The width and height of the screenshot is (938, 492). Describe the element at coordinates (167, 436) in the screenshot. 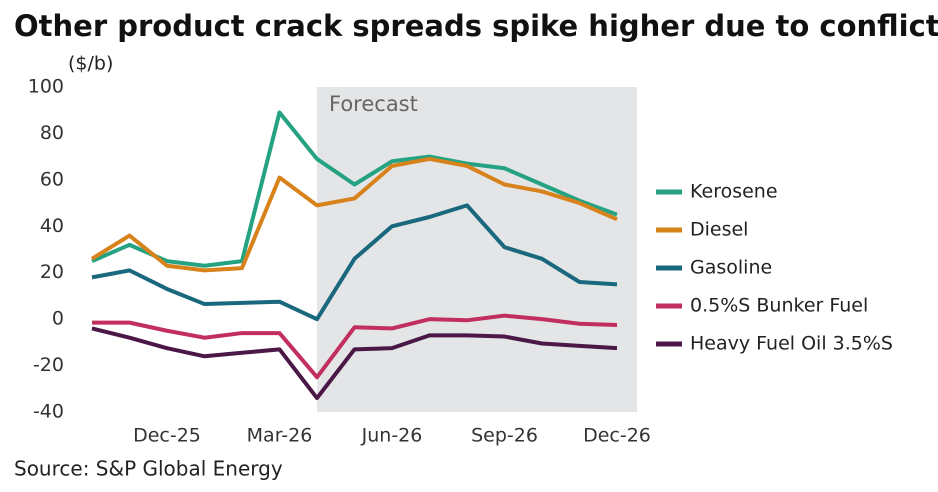

I see `x-tick-label: Dec-25` at that location.